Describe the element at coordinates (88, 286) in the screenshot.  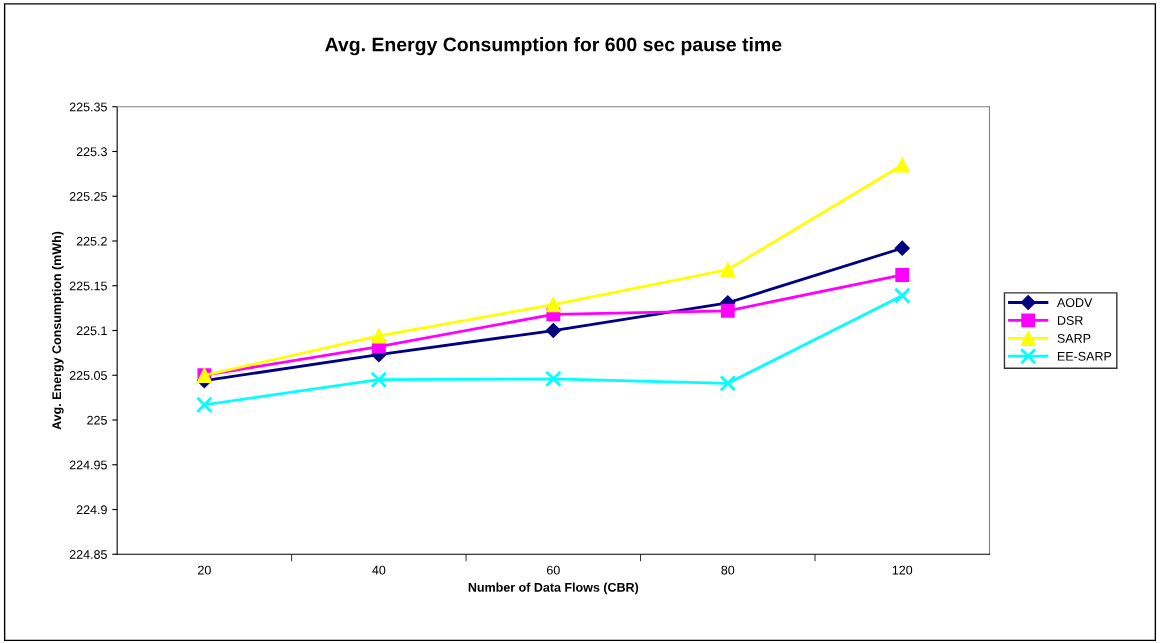
I see `y-tick-label: 225.15` at that location.